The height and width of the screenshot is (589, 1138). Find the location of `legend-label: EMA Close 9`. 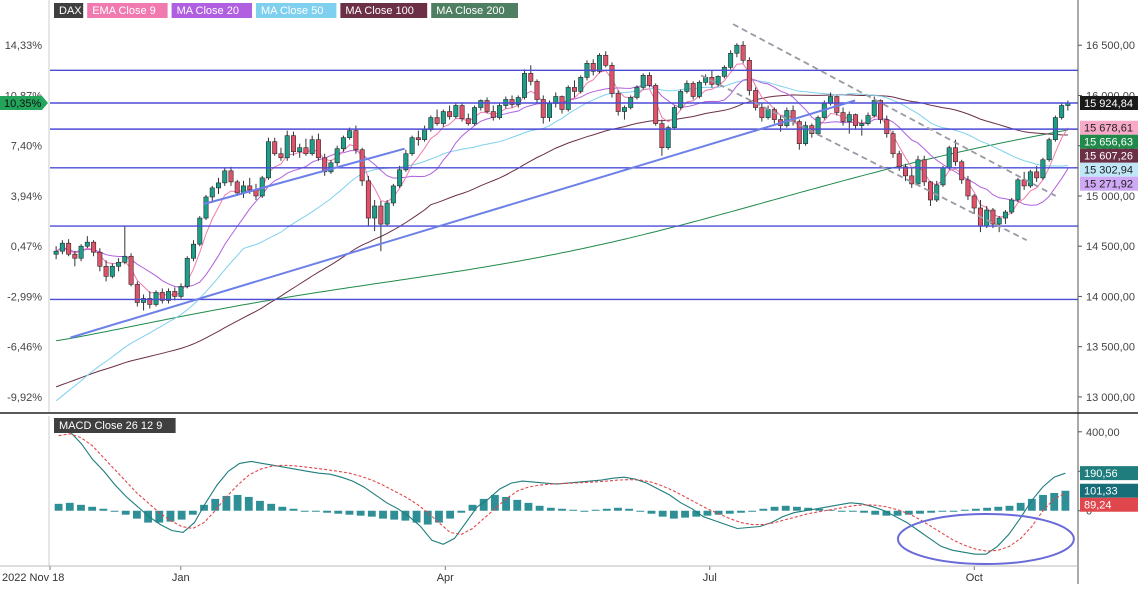

legend-label: EMA Close 9 is located at coordinates (124, 11).